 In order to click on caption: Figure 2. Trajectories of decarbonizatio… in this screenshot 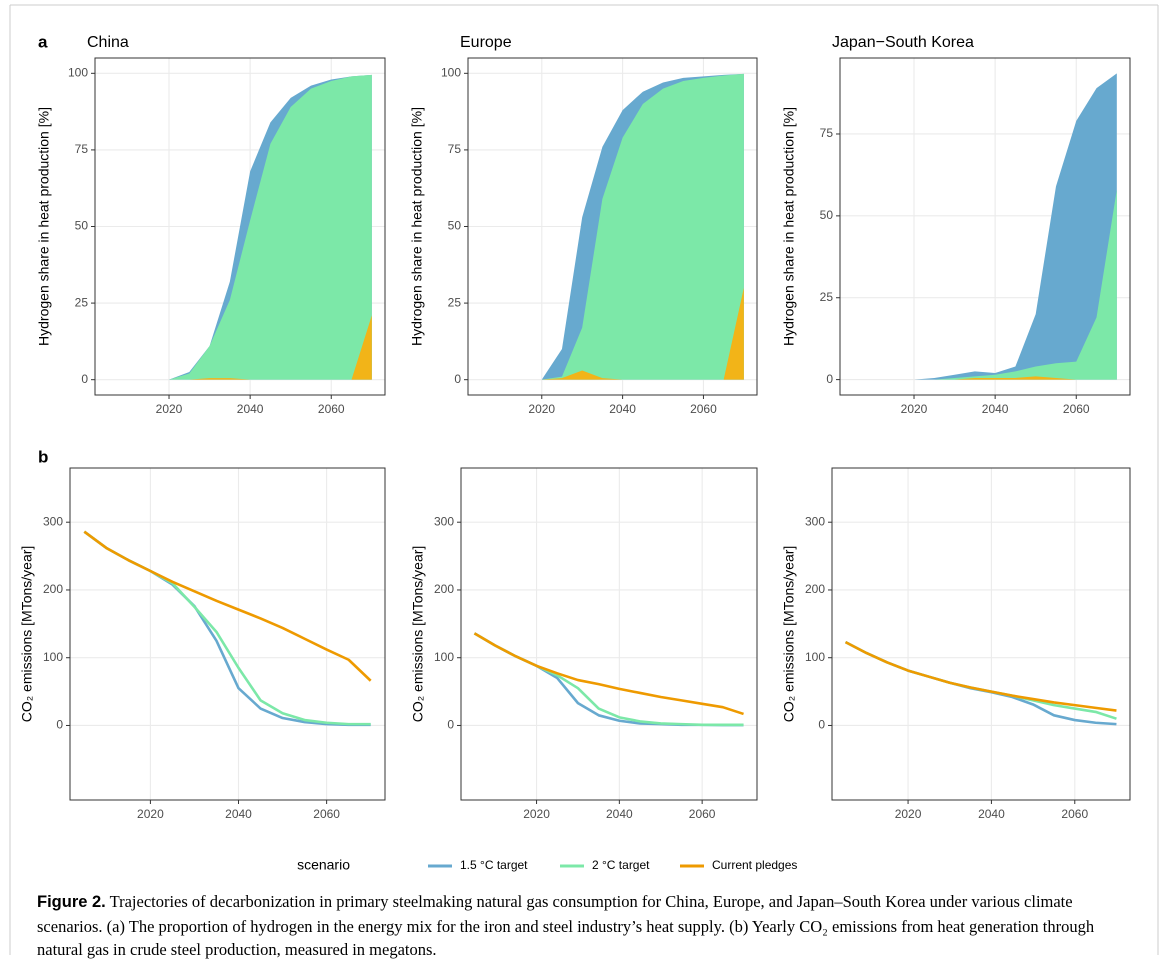, I will do `click(584, 926)`.